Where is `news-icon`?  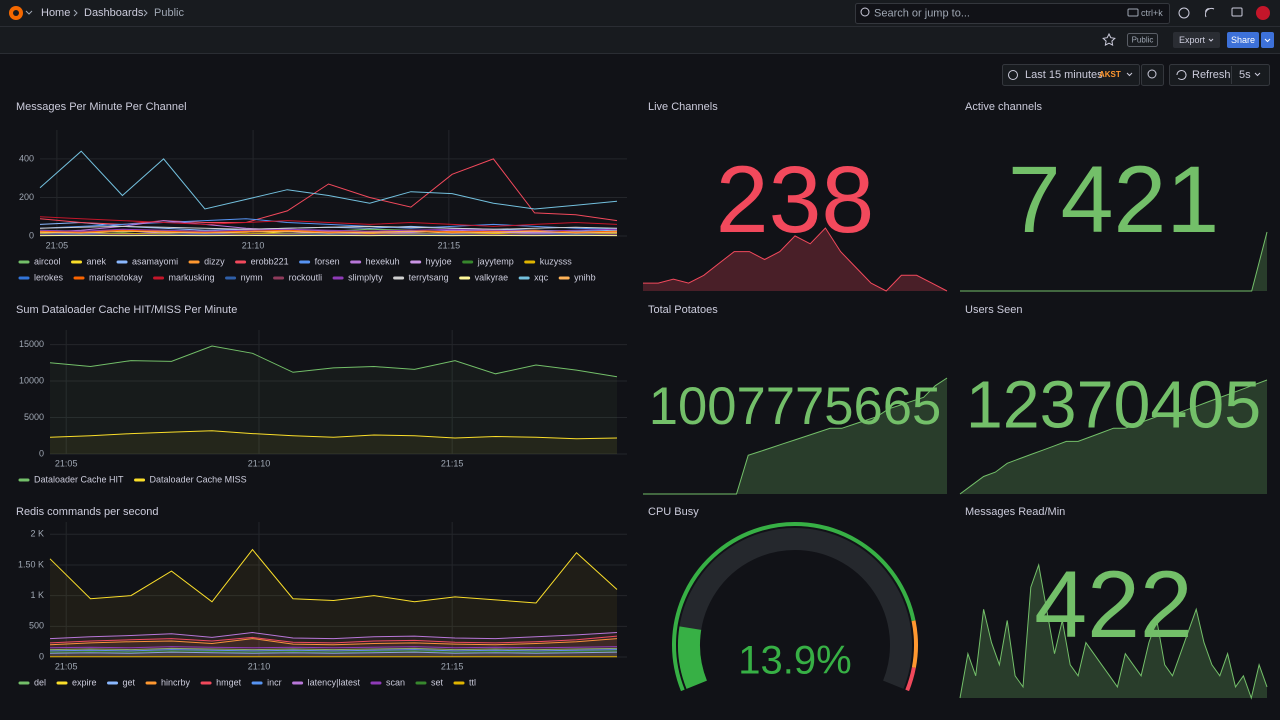 news-icon is located at coordinates (1209, 12).